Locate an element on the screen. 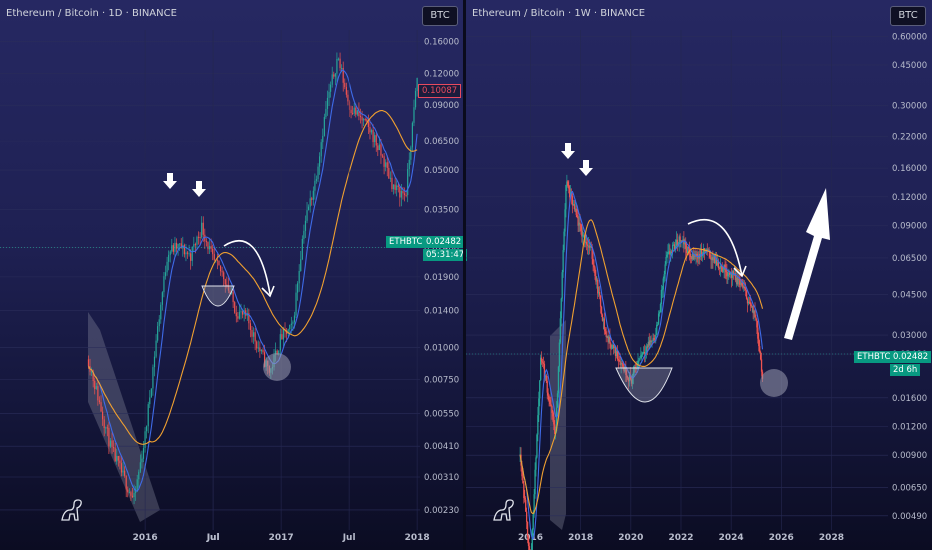 This screenshot has width=932, height=550. left-currency-button: BTC is located at coordinates (440, 16).